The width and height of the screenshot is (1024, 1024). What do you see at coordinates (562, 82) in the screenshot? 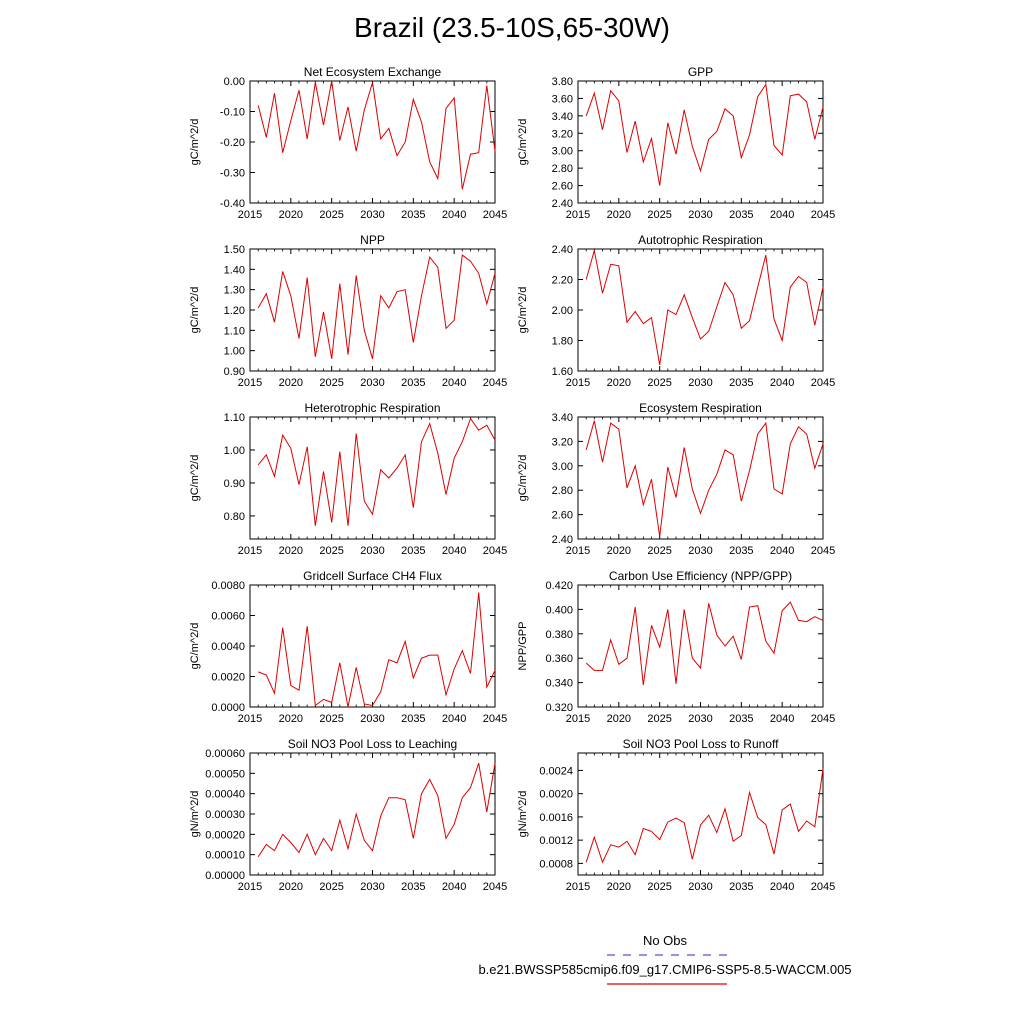
I see `y-tick-label: 3.80` at bounding box center [562, 82].